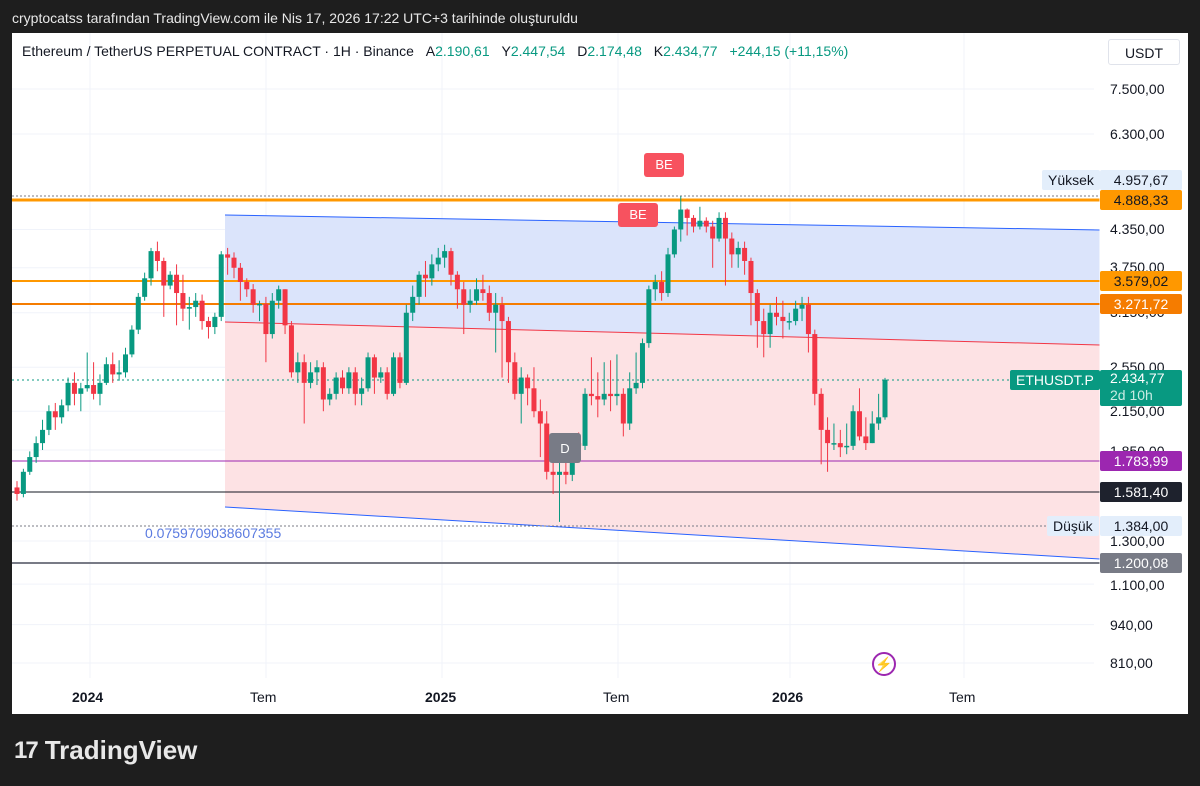 This screenshot has width=1200, height=786. What do you see at coordinates (614, 51) in the screenshot?
I see `low-value: 2.174,48` at bounding box center [614, 51].